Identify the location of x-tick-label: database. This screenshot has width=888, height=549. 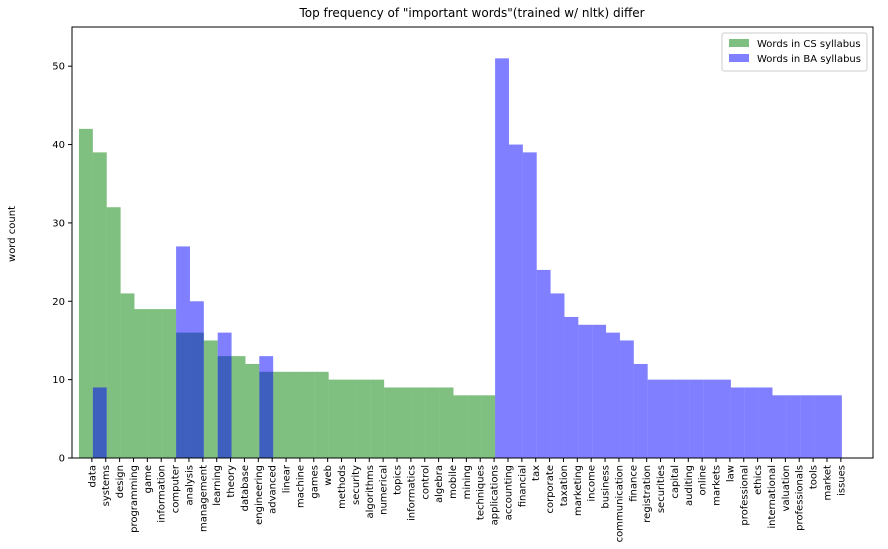
(245, 488).